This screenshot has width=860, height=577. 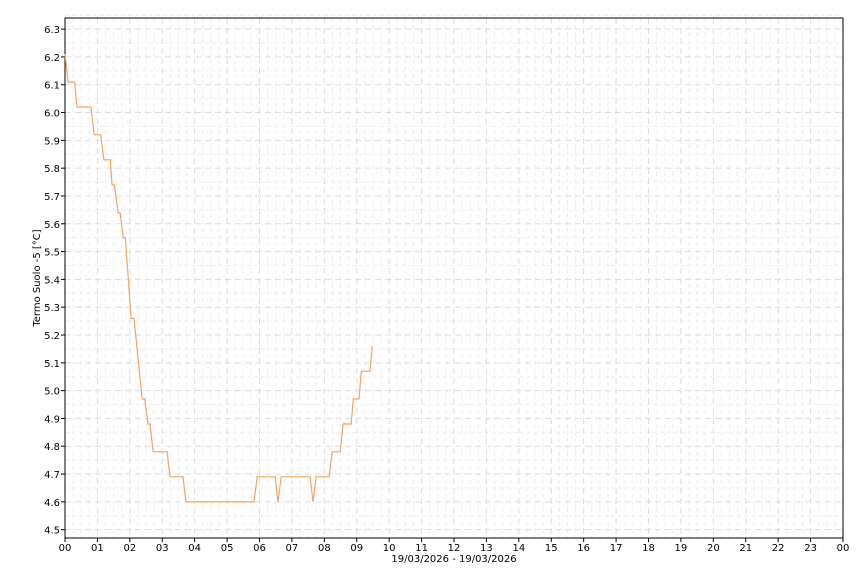 I want to click on y-tick-label: 4.8, so click(x=52, y=447).